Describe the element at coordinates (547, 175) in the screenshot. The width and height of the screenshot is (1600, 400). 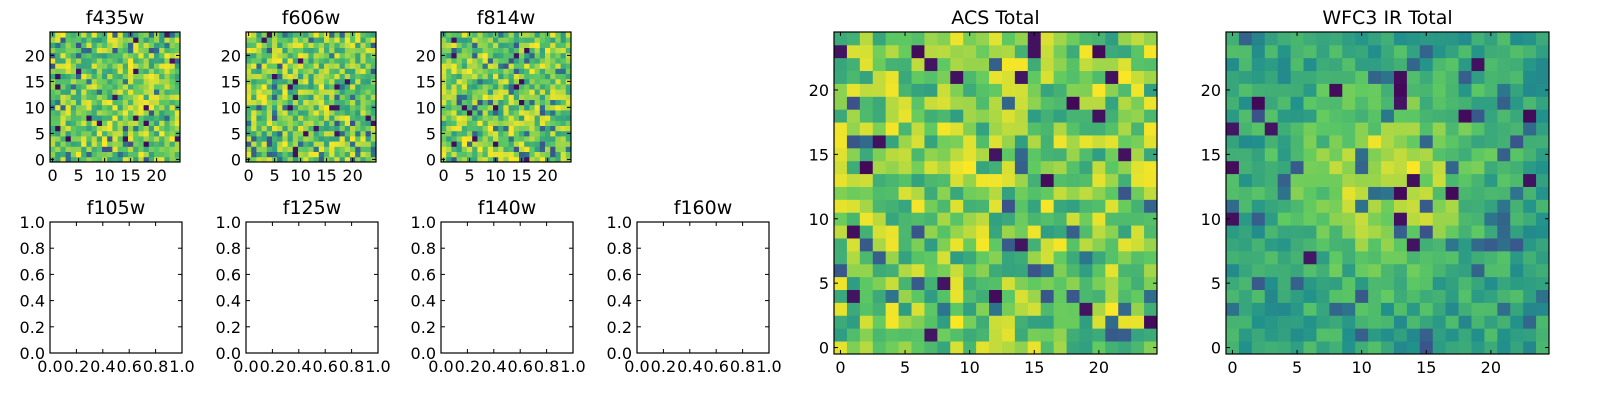
I see `x-tick-label: 20` at that location.